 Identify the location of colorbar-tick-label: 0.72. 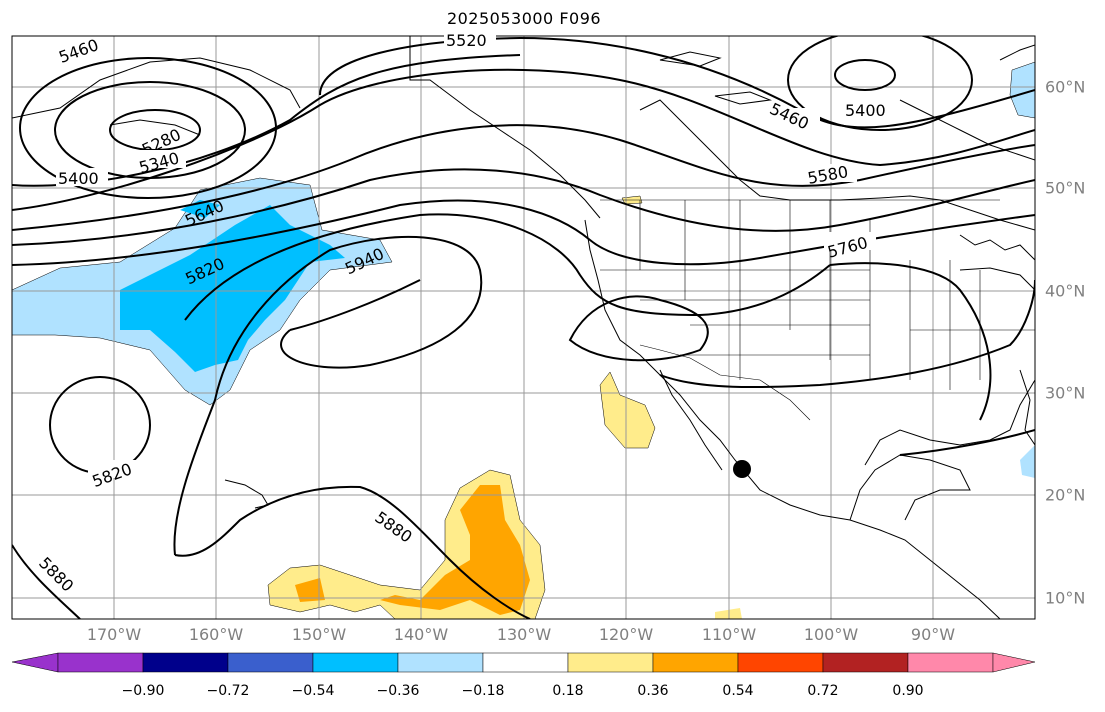
(823, 691).